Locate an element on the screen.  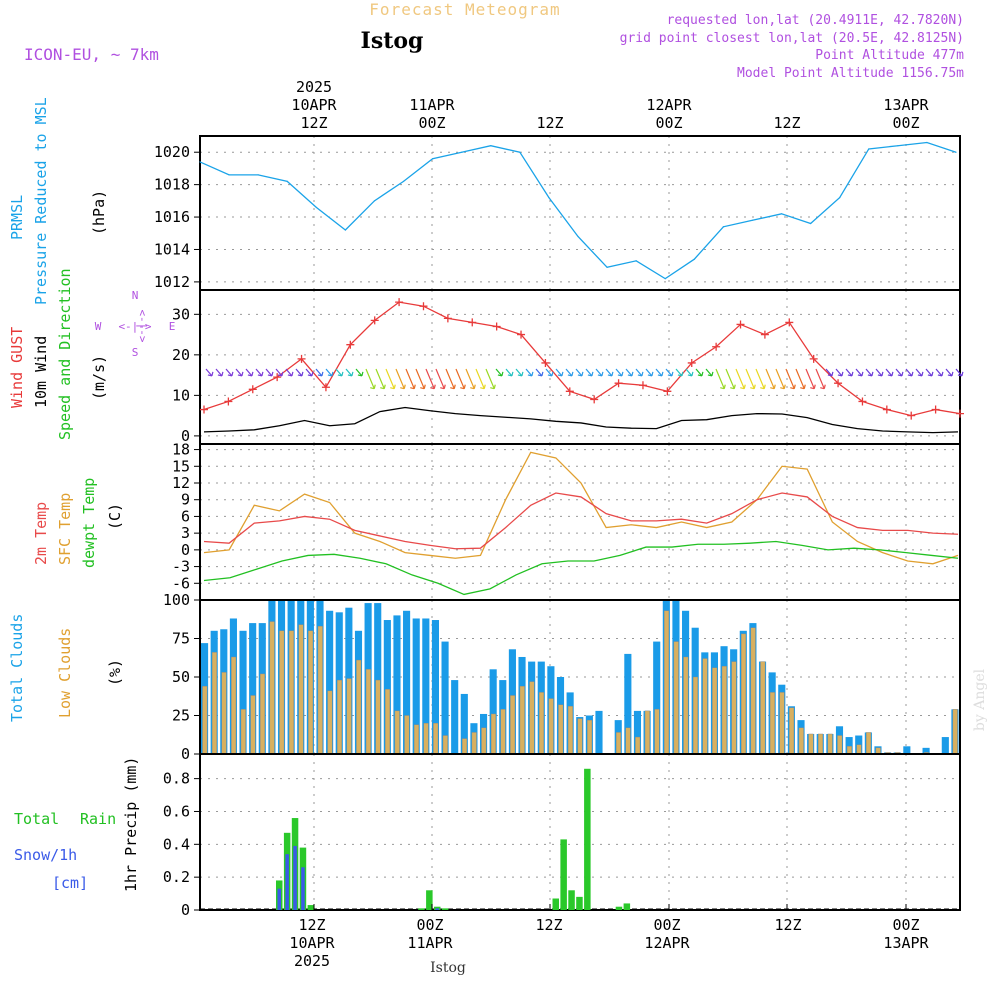
bottom-day-label: 13APR is located at coordinates (906, 943).